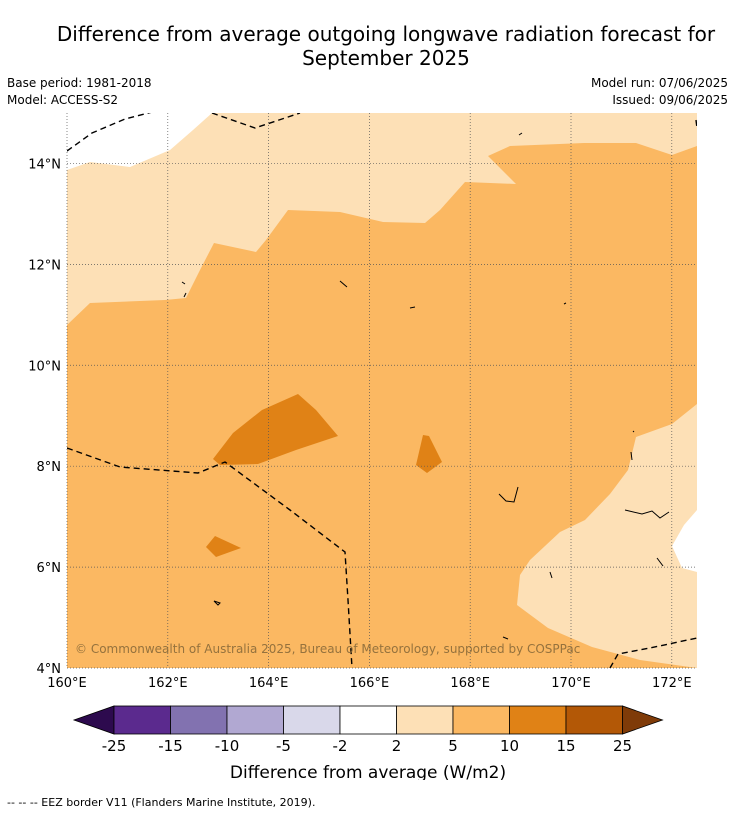 This screenshot has height=816, width=736. Describe the element at coordinates (79, 92) in the screenshot. I see `meta-left: Base period: 1981-2018 Model: ACCESS-S2` at that location.